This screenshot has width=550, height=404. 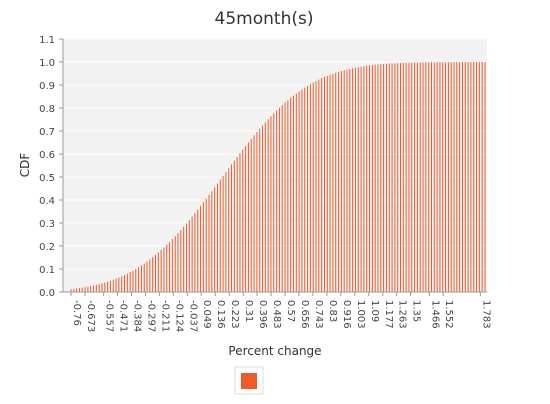 I want to click on y-tick-label: 0.6, so click(x=47, y=155).